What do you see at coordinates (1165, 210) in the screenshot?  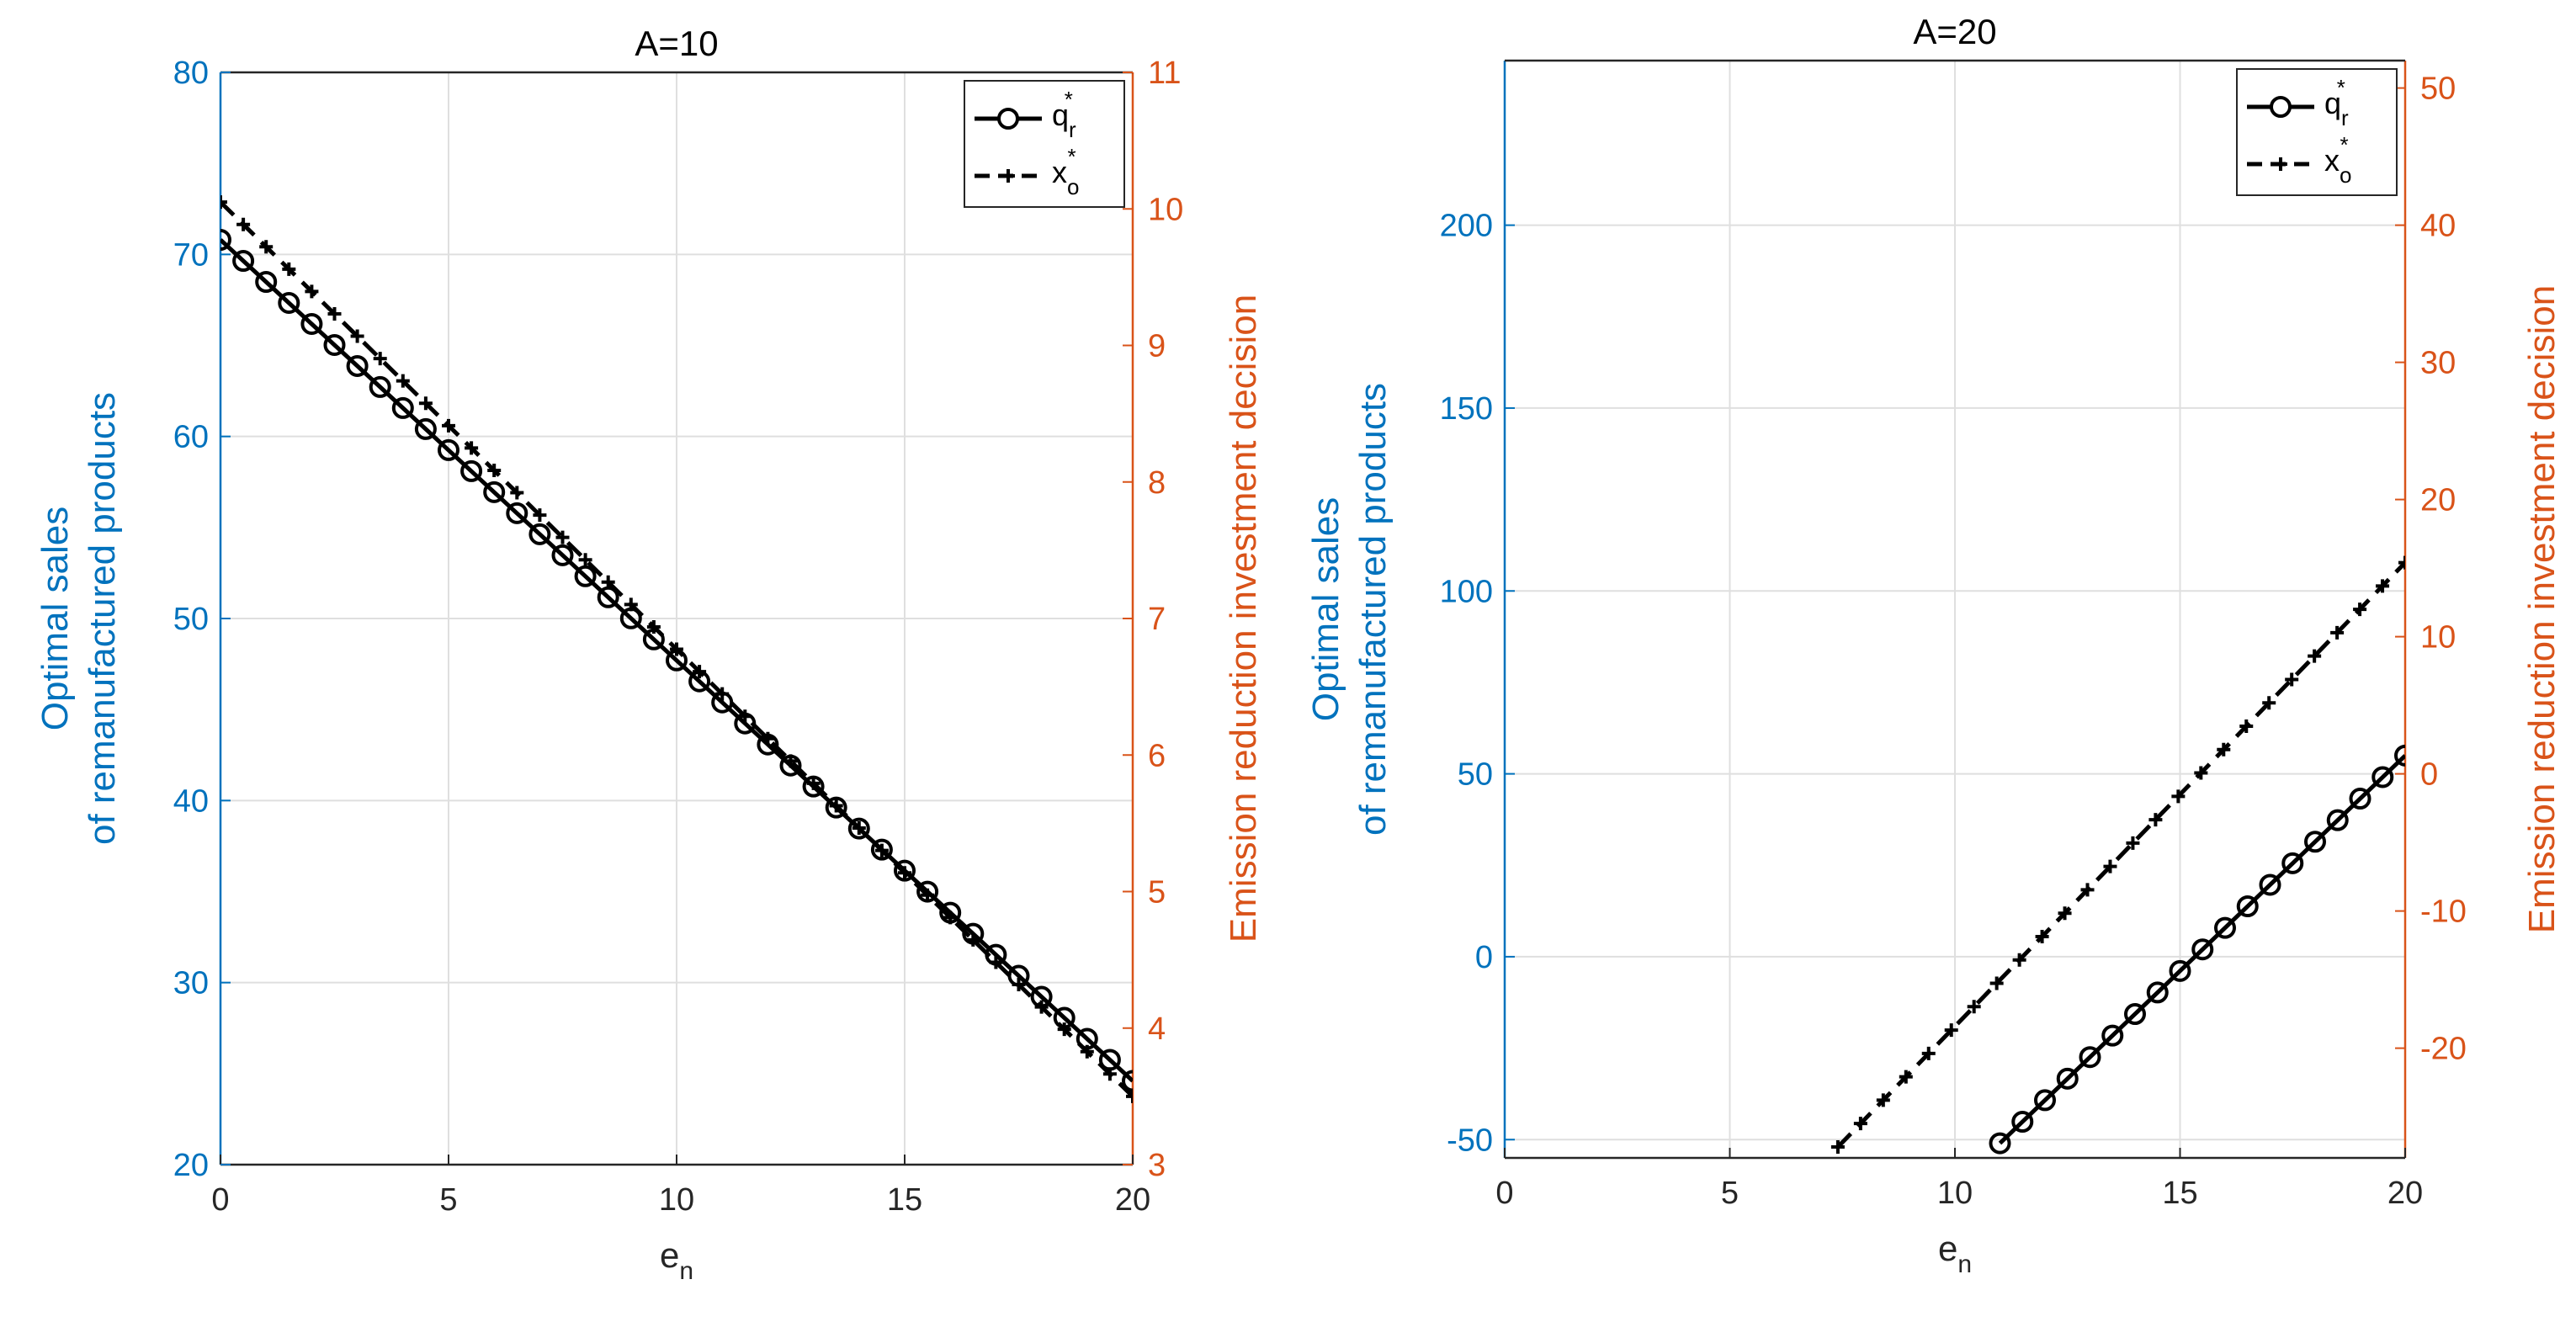 I see `y-right-tick-label: 10` at bounding box center [1165, 210].